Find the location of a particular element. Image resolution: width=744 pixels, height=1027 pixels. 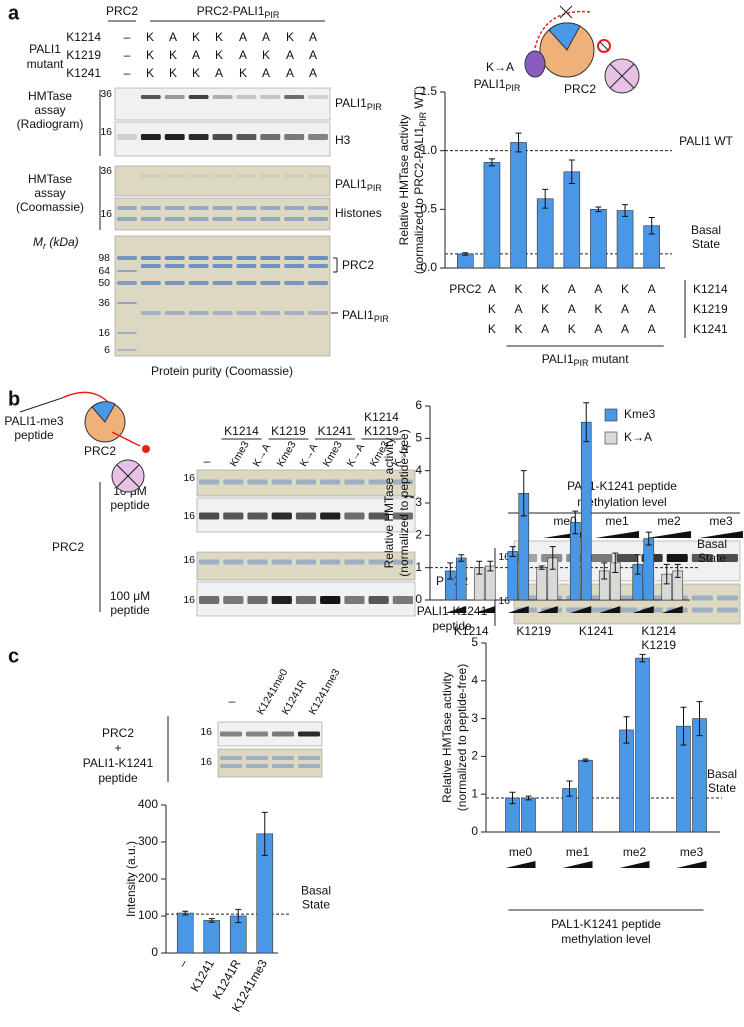

y-tick-label: 300 is located at coordinates (148, 841).